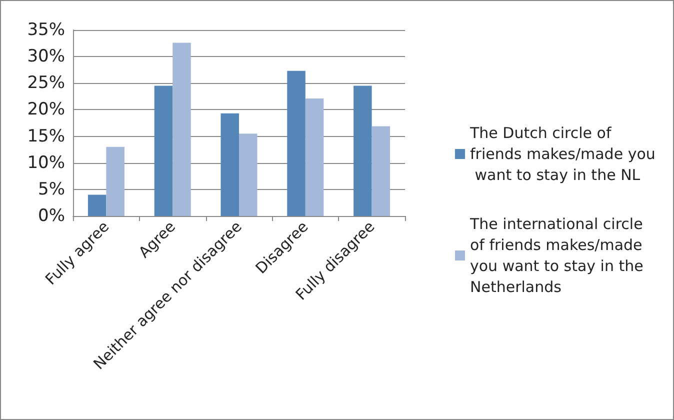 The image size is (674, 420). I want to click on y-tick-label: 15%, so click(46, 136).